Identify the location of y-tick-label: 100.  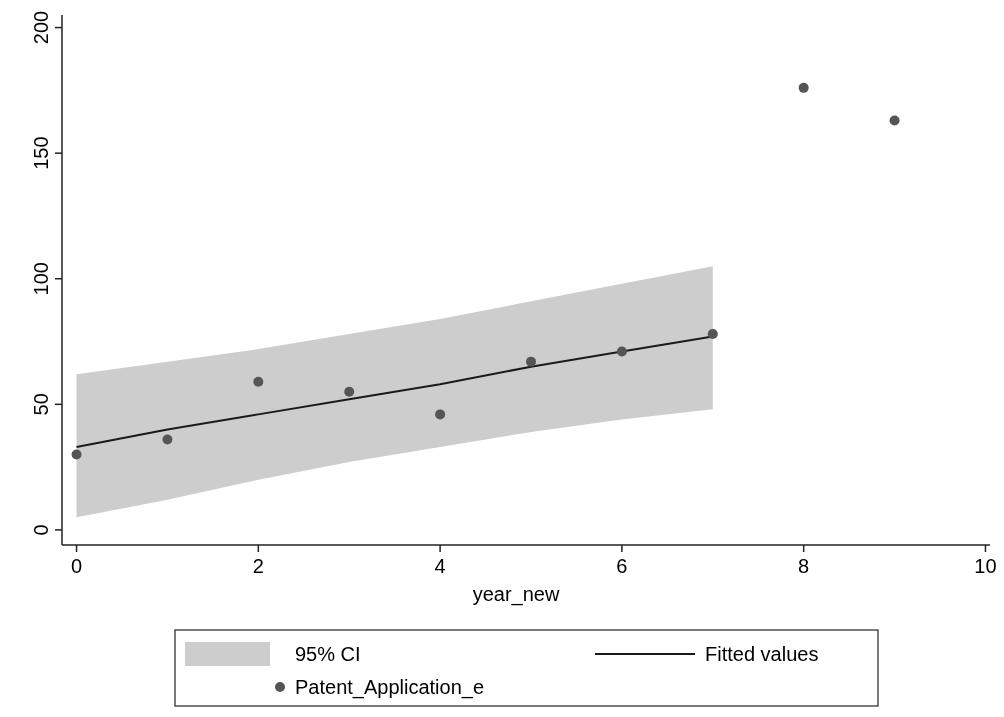
(41, 279).